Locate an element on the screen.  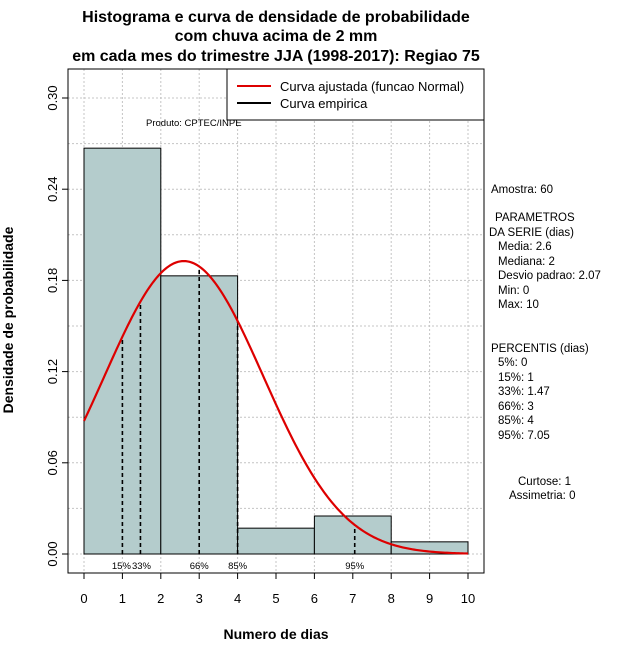
legend-box is located at coordinates (355, 94).